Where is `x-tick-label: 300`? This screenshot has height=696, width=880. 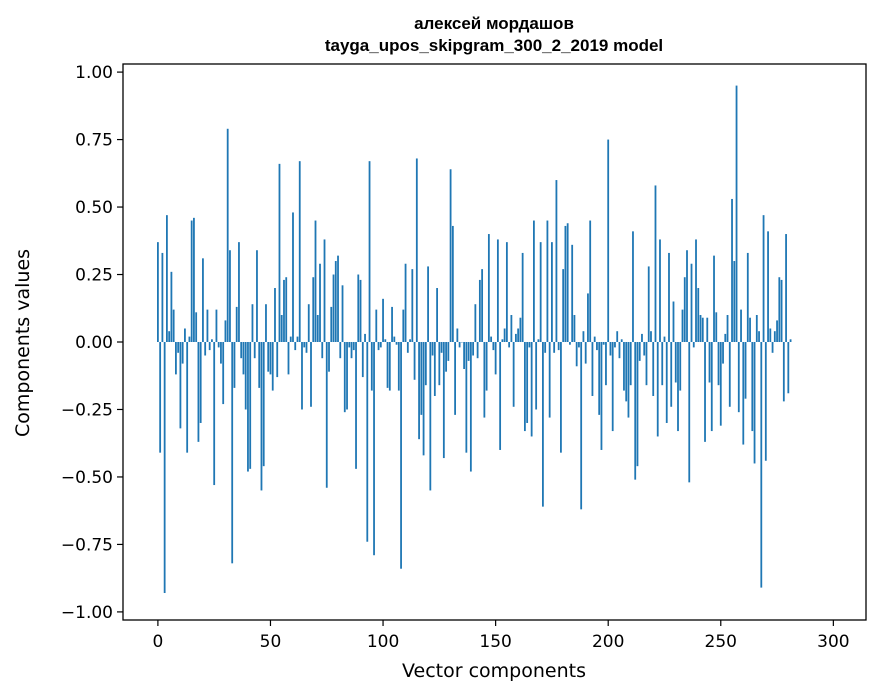 x-tick-label: 300 is located at coordinates (833, 642).